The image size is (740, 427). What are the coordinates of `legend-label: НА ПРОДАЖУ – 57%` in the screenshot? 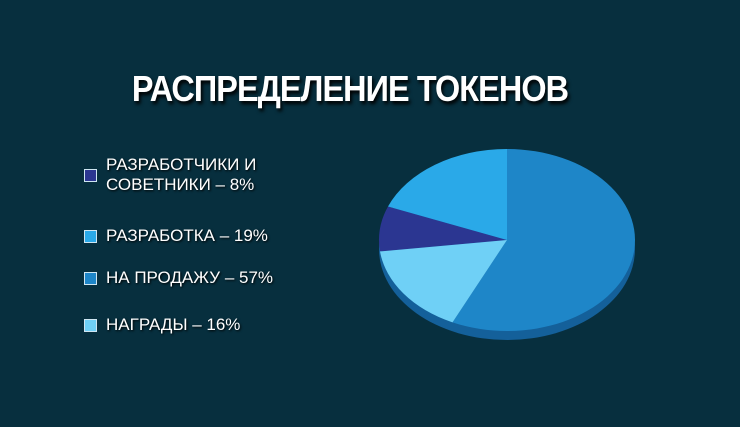 It's located at (190, 277).